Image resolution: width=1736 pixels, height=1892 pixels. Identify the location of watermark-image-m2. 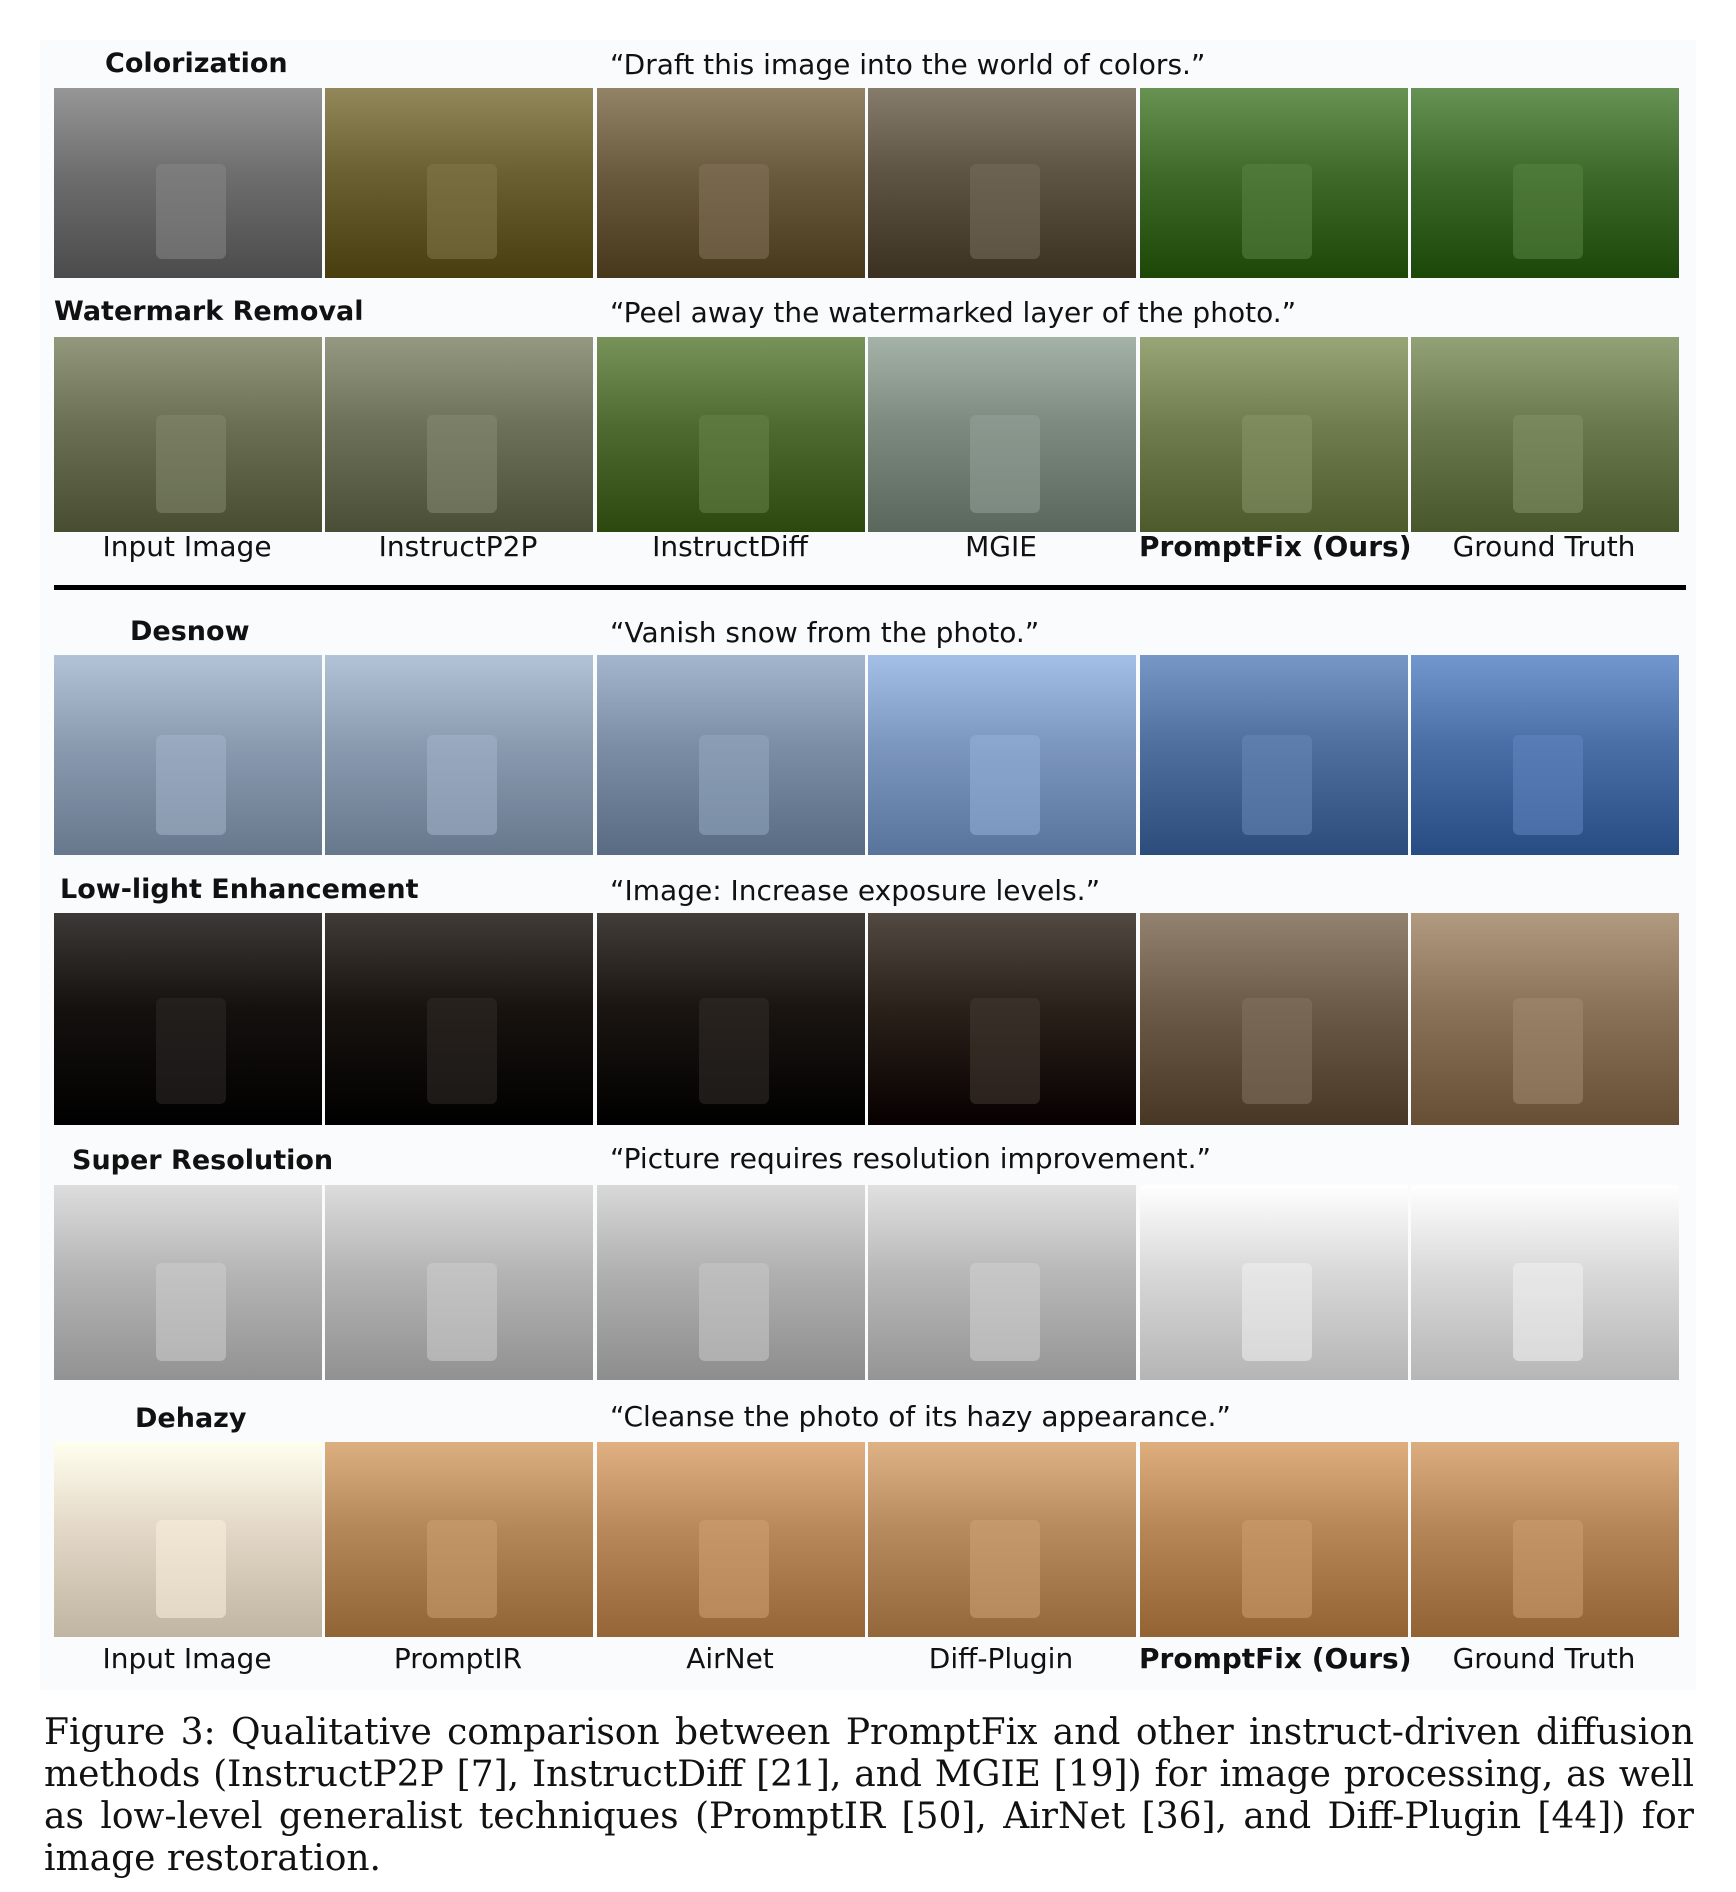
(731, 434).